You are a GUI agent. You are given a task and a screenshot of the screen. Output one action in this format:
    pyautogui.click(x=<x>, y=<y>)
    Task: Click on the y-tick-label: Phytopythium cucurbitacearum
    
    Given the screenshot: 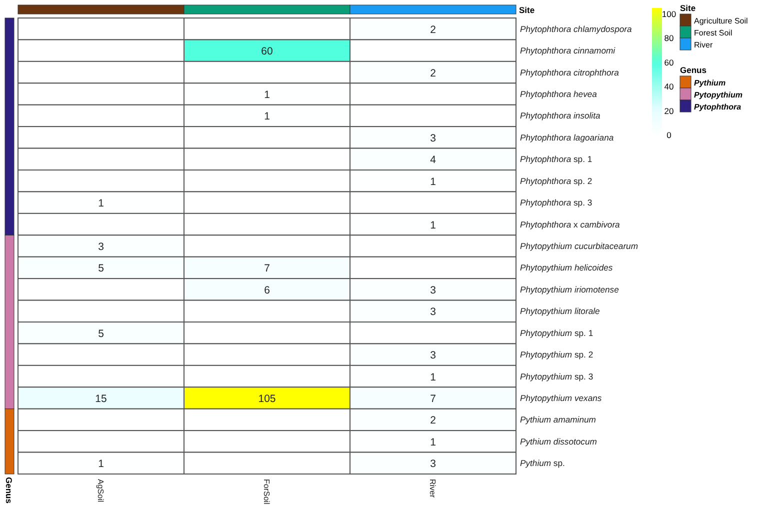 What is the action you would take?
    pyautogui.click(x=579, y=246)
    